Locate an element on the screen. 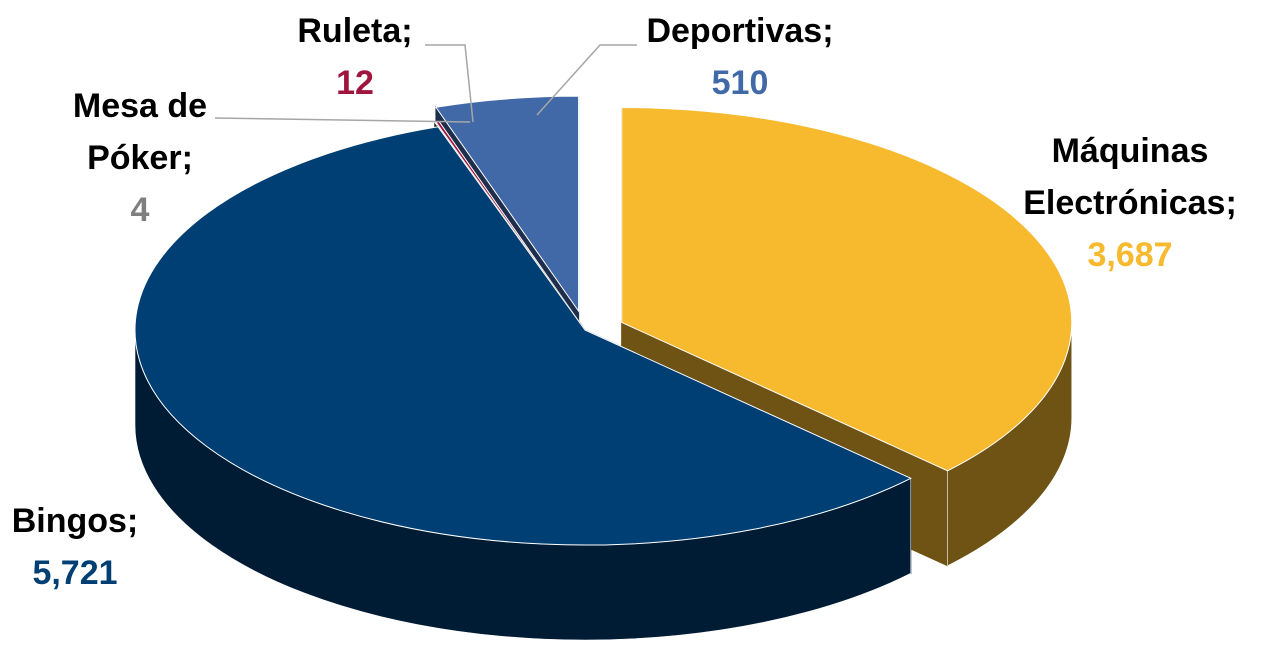 This screenshot has width=1268, height=649. data-label: Deportivas; 510 is located at coordinates (740, 57).